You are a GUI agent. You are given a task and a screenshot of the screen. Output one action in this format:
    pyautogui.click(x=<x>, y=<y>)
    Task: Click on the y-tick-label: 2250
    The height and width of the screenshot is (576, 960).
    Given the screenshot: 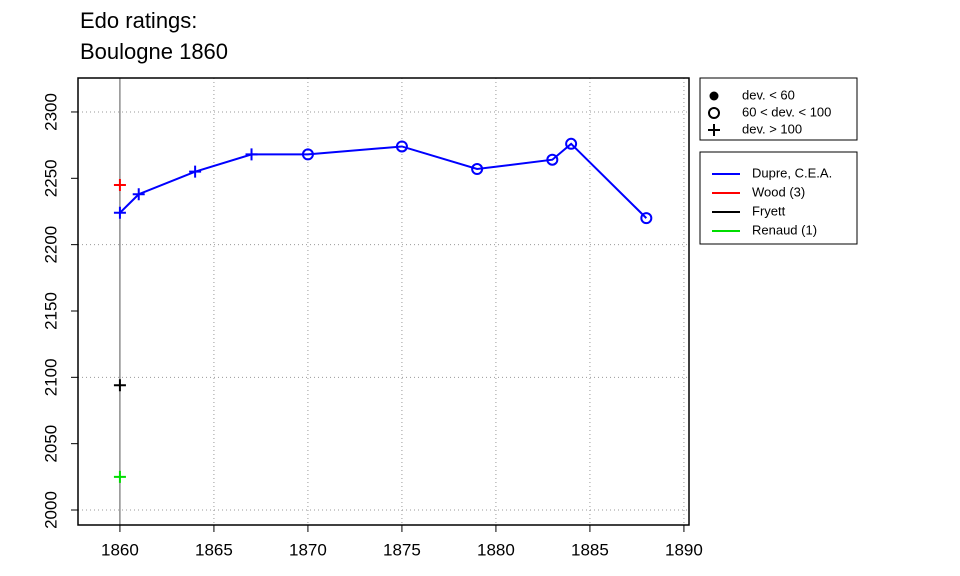 What is the action you would take?
    pyautogui.click(x=50, y=178)
    